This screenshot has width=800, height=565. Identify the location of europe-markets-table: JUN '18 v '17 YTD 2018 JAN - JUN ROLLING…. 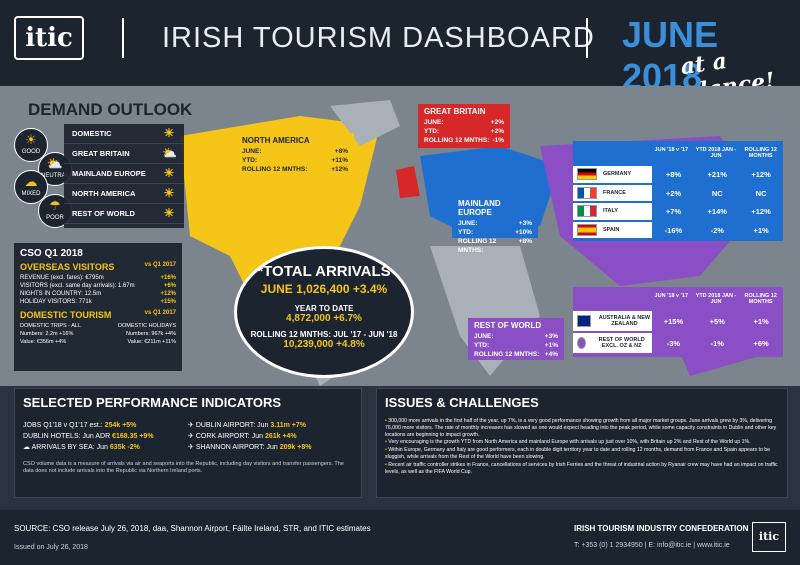
(678, 191).